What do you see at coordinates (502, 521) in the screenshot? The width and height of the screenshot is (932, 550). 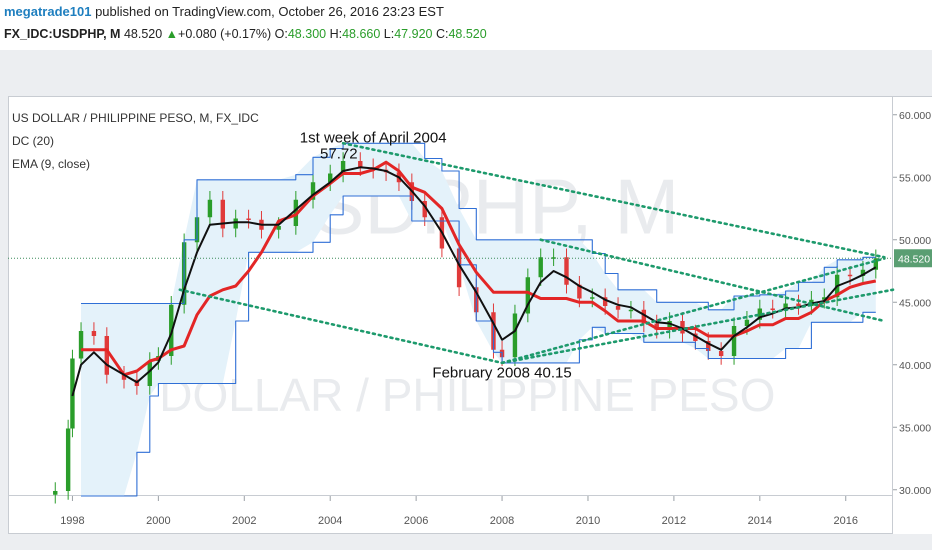 I see `x-tick-label: 2008` at bounding box center [502, 521].